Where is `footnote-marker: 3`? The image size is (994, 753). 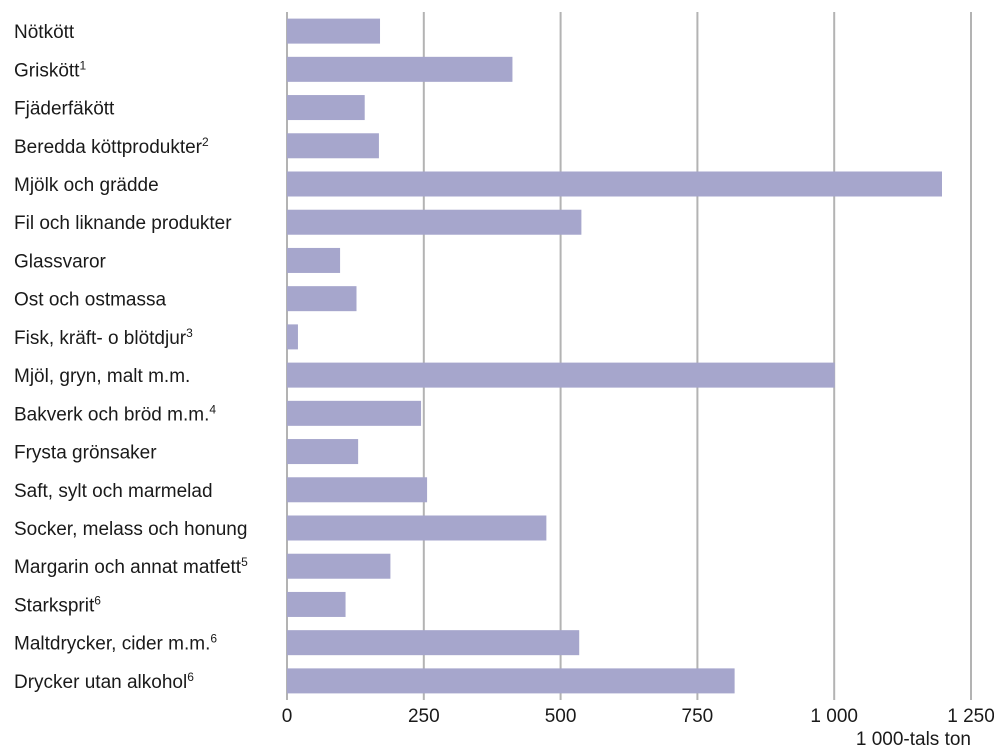
footnote-marker: 3 is located at coordinates (189, 333).